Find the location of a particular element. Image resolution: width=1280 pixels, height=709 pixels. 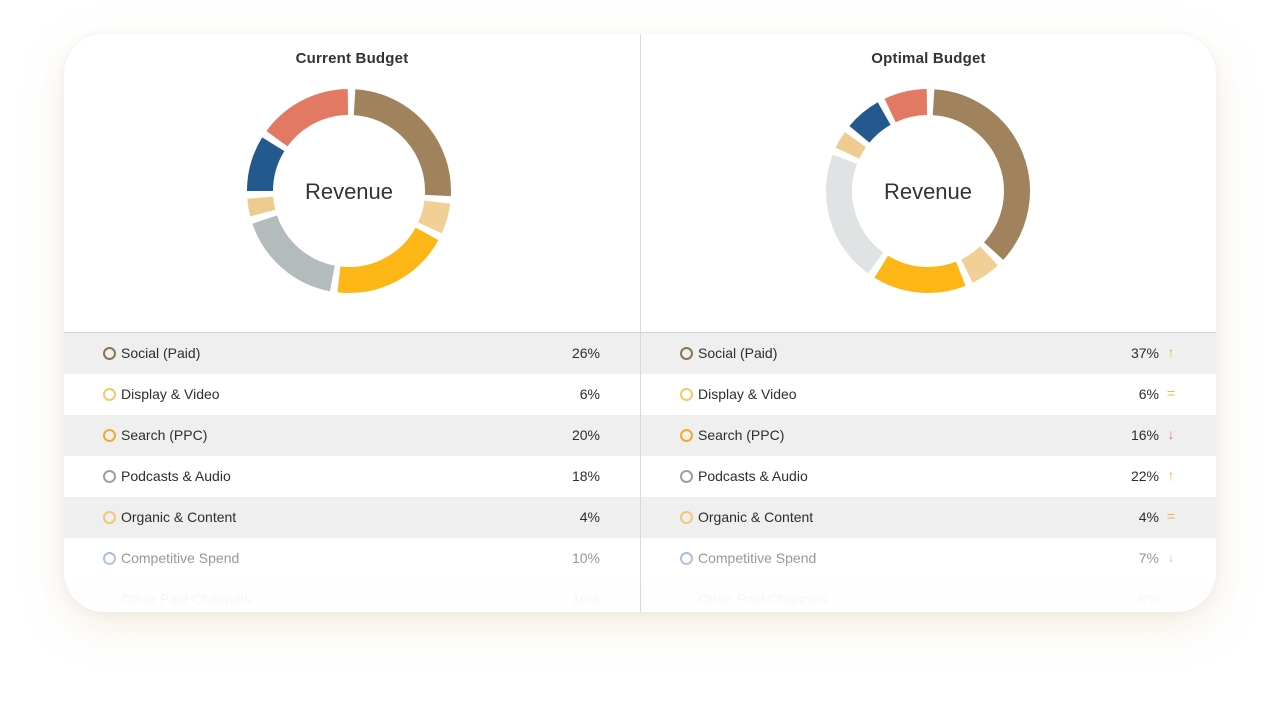

optimal-budget-donut-chart: Revenue is located at coordinates (928, 191).